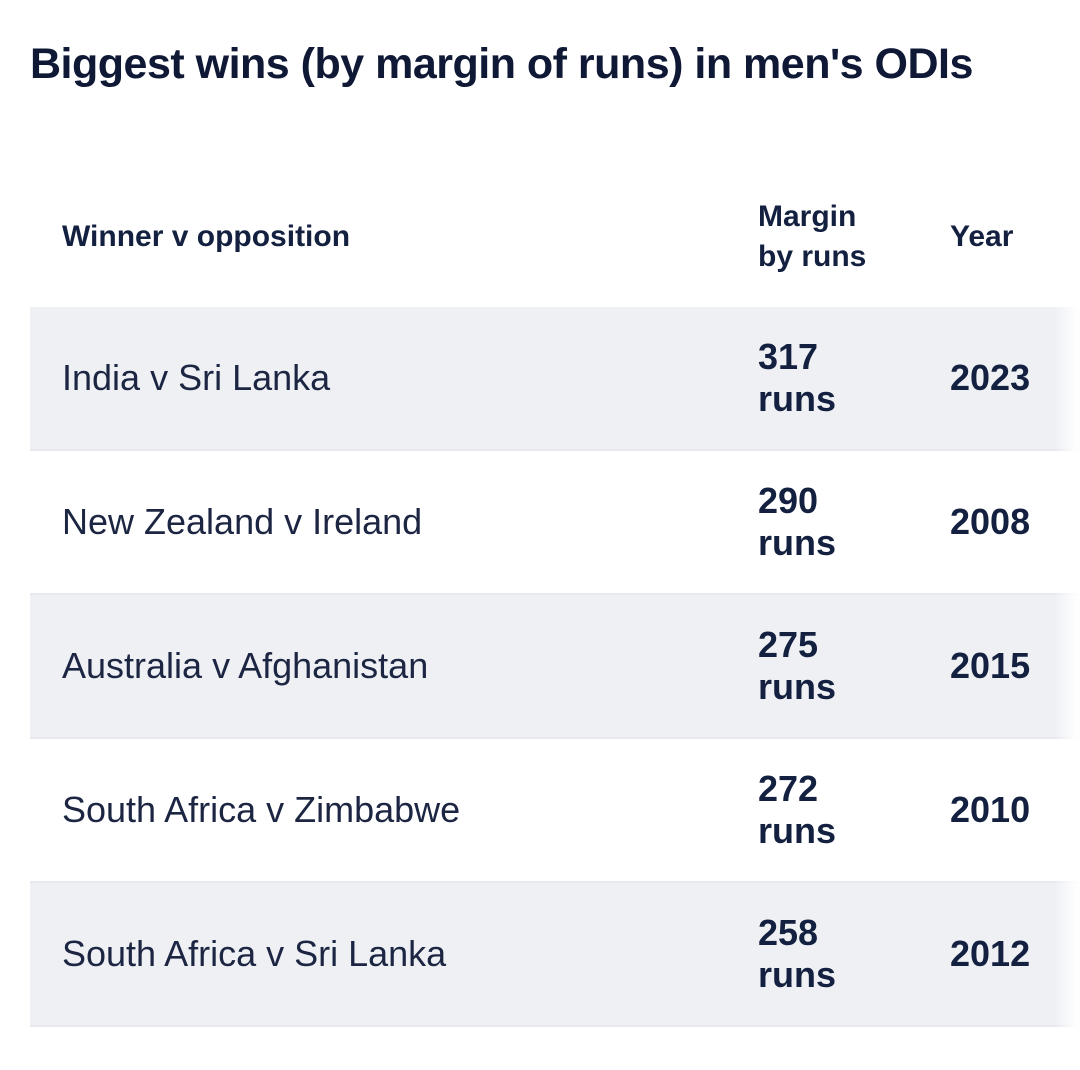 This screenshot has width=1080, height=1070. Describe the element at coordinates (797, 953) in the screenshot. I see `margin-cell: 258 runs` at that location.